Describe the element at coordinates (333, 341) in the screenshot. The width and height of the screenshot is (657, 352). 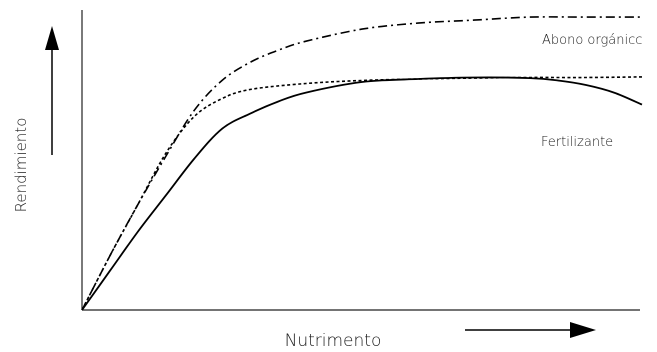
I see `x-axis-label: Nutrimento` at that location.